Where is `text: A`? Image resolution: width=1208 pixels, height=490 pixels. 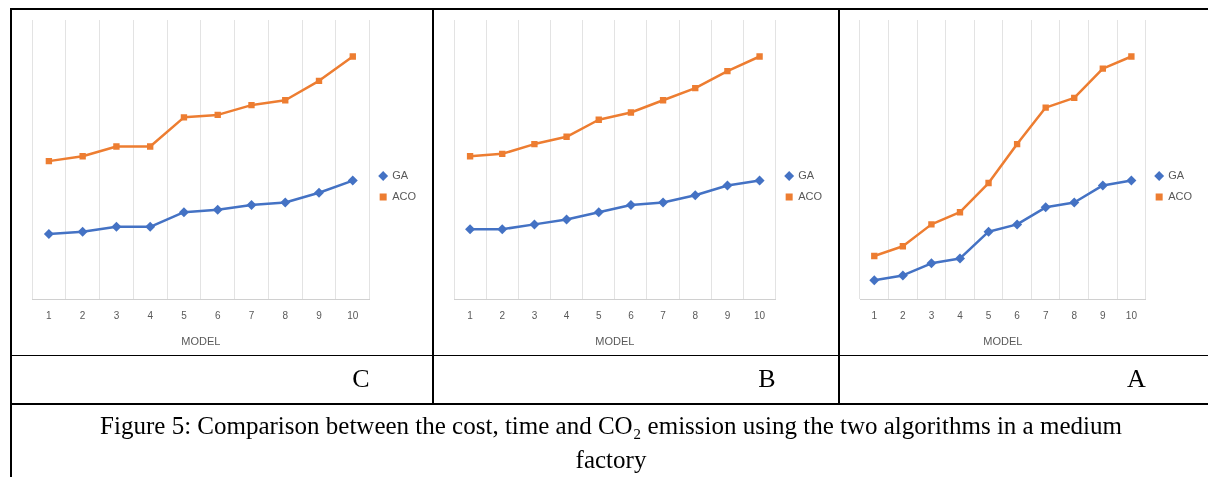
text: A is located at coordinates (1136, 378).